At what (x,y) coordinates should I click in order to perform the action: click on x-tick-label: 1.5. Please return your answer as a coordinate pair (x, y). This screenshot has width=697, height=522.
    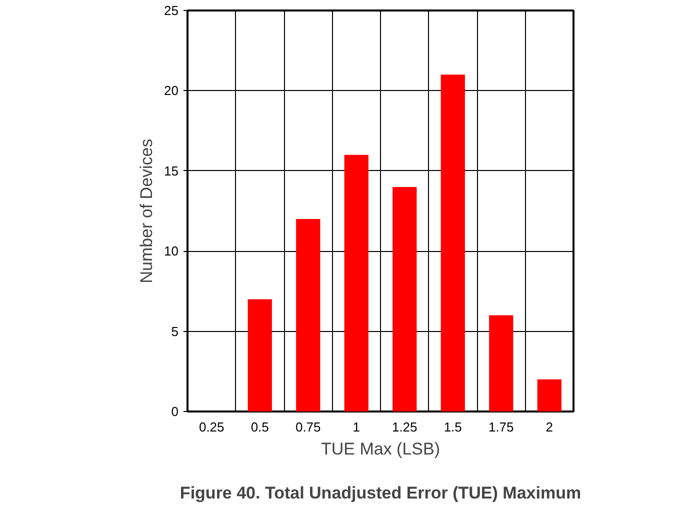
    Looking at the image, I should click on (453, 427).